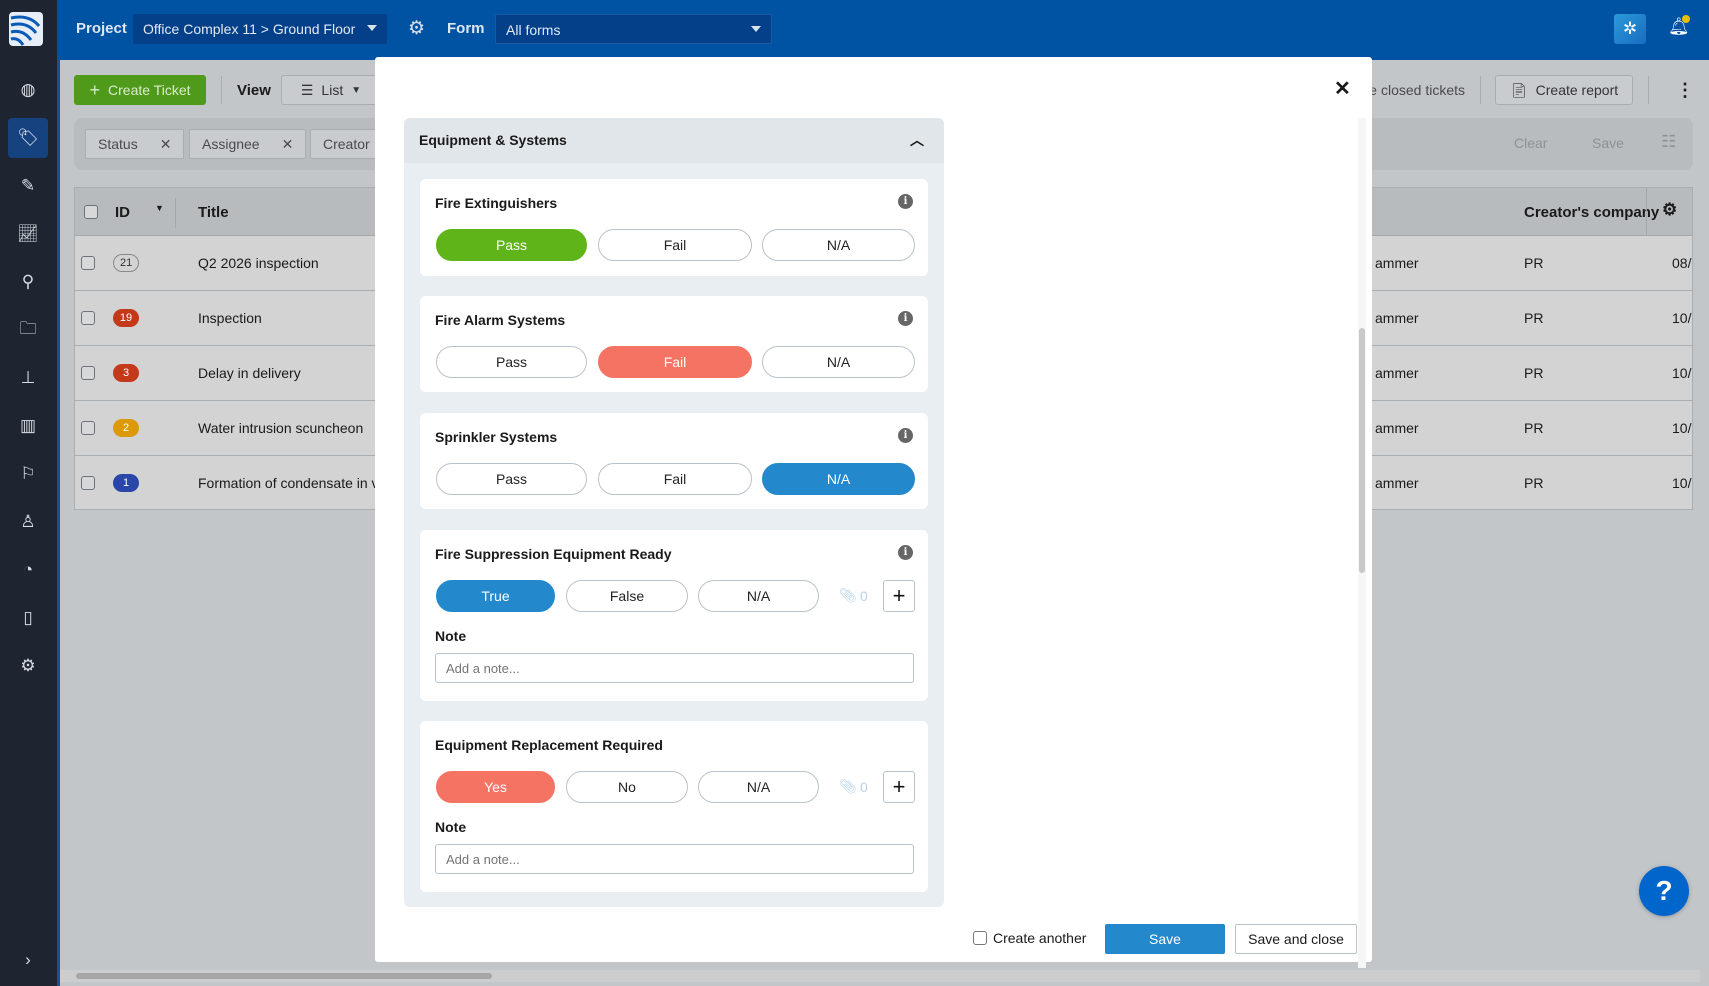 This screenshot has width=1709, height=986. Describe the element at coordinates (28, 425) in the screenshot. I see `buildings-icon: ▥` at that location.